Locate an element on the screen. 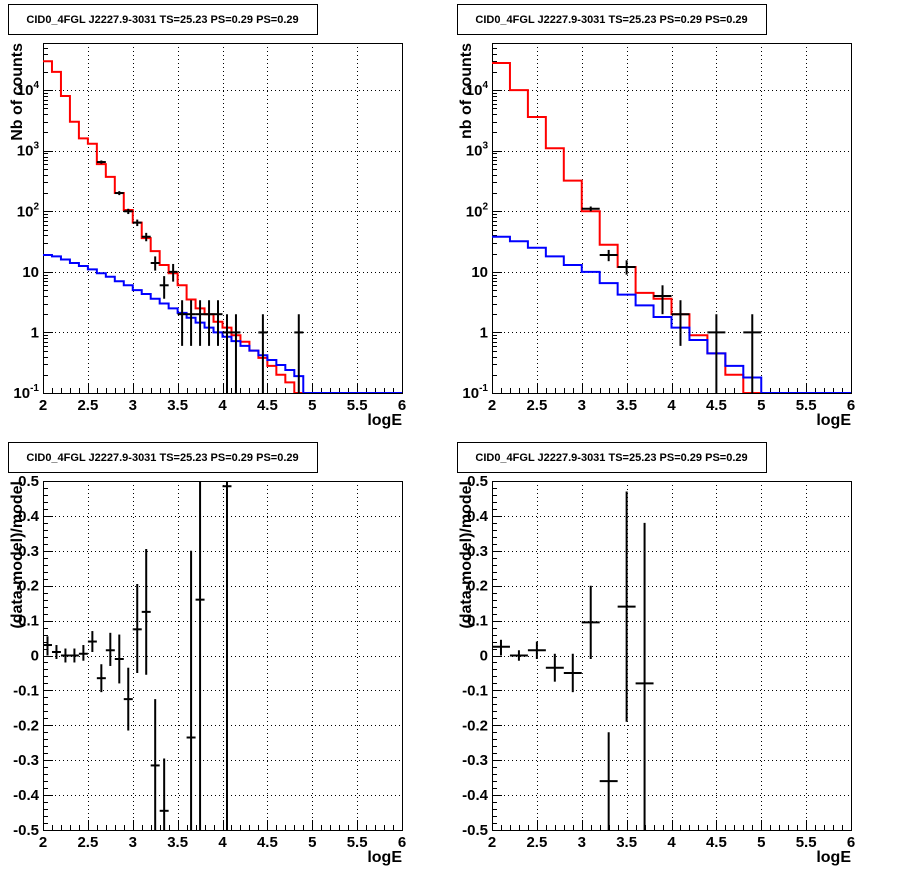 The height and width of the screenshot is (875, 898). y-tick-base: 1 is located at coordinates (484, 332).